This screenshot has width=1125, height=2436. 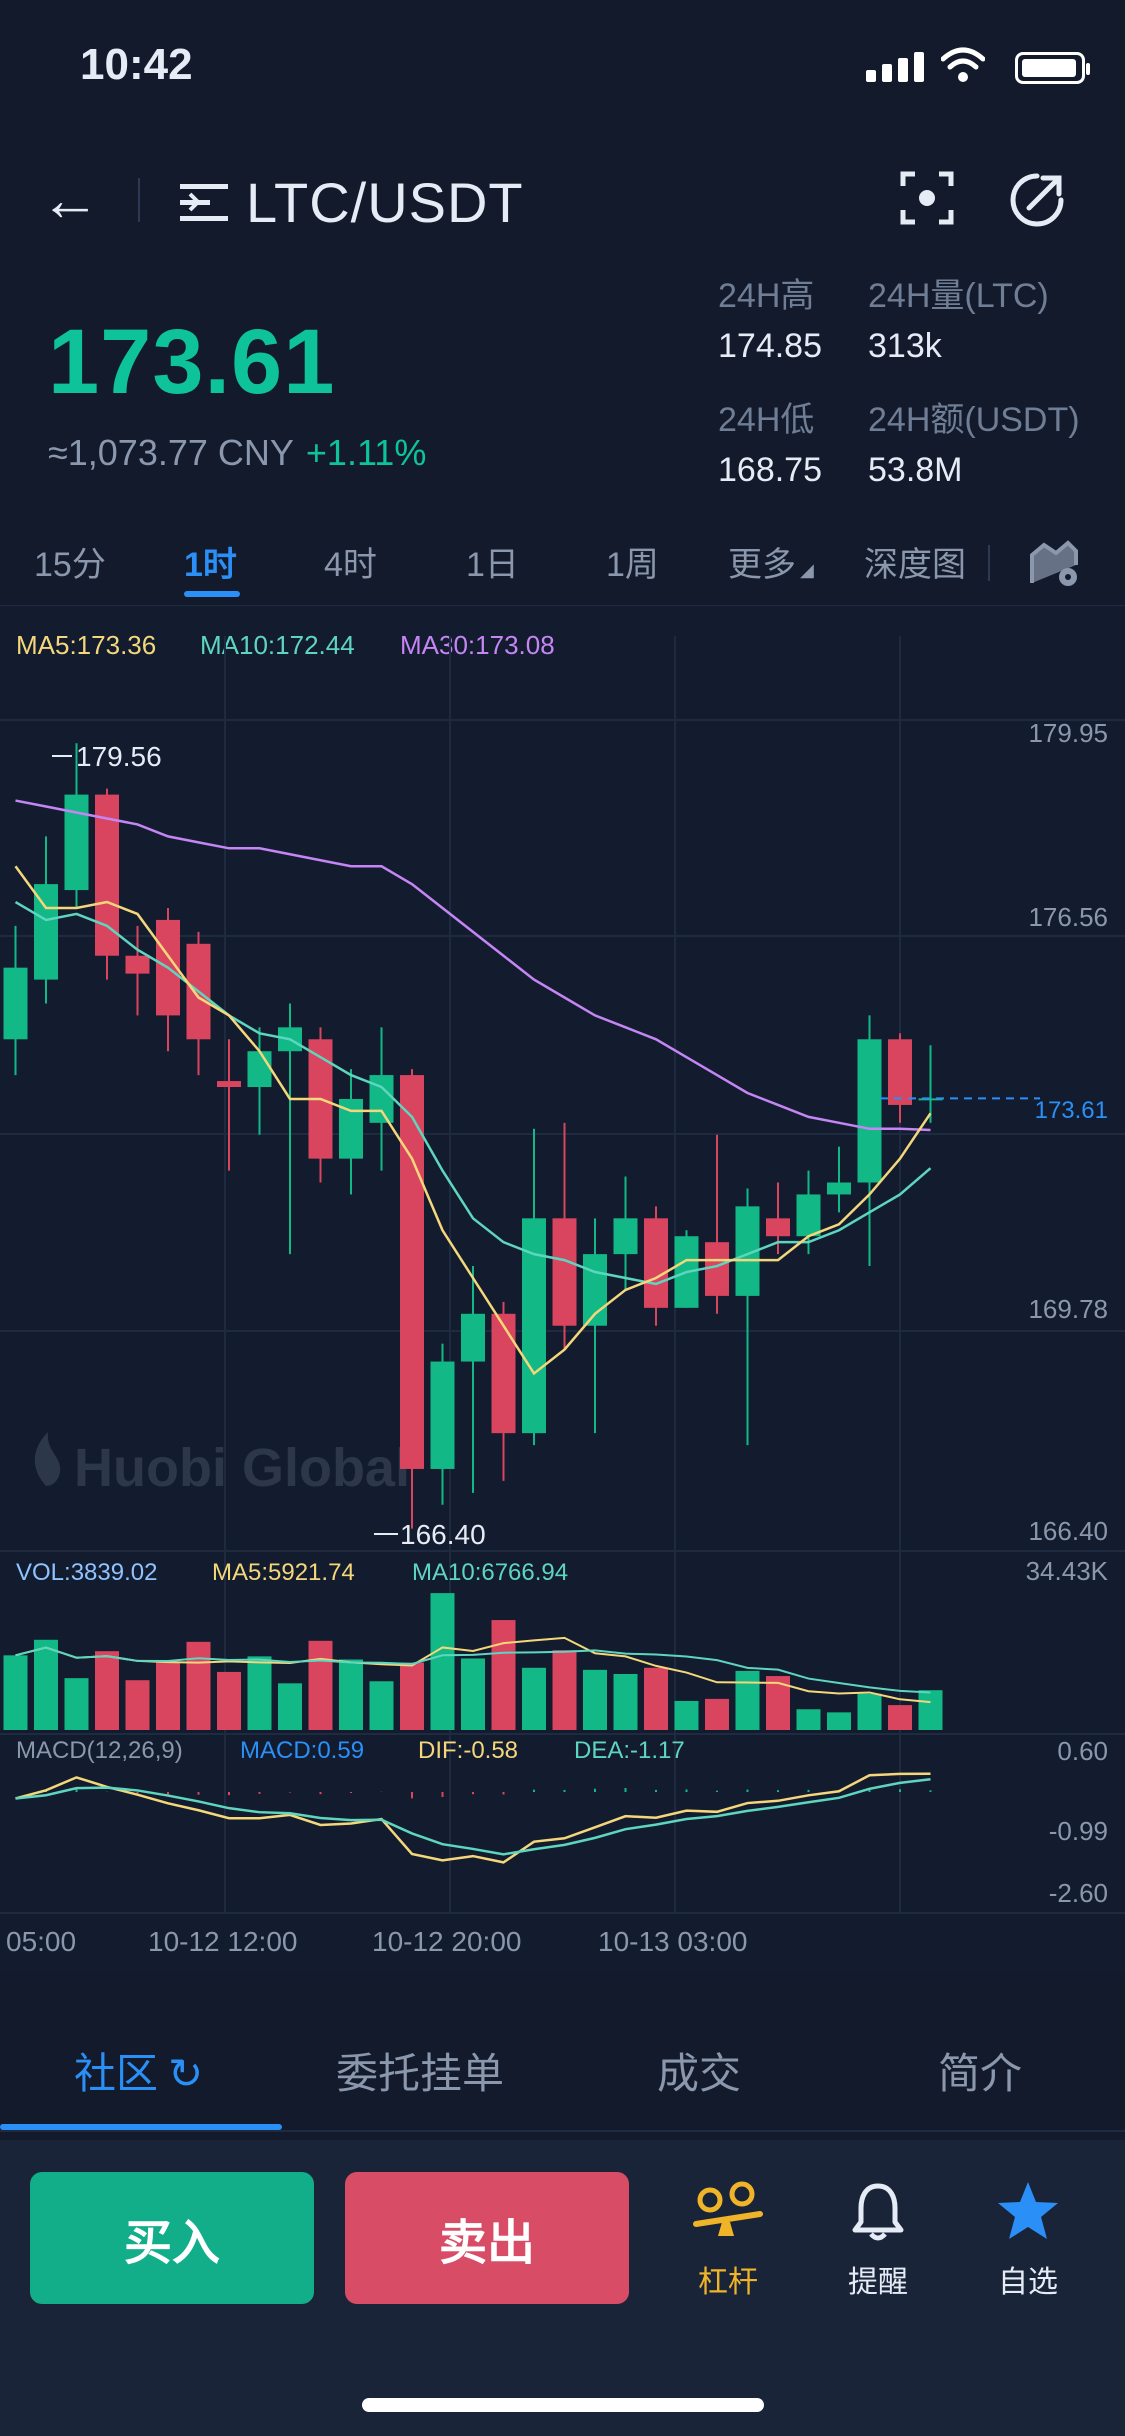 What do you see at coordinates (699, 2073) in the screenshot?
I see `tab-trades: 成交` at bounding box center [699, 2073].